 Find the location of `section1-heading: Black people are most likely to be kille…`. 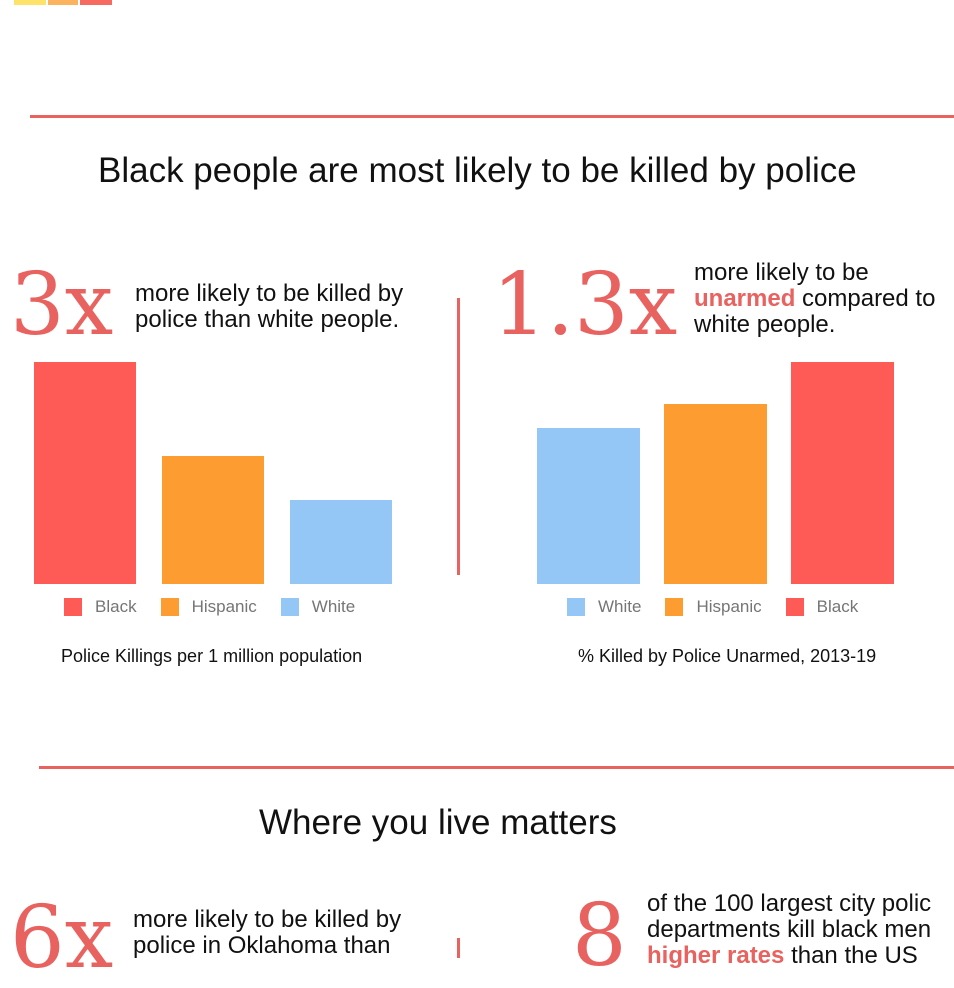

section1-heading: Black people are most likely to be kille… is located at coordinates (477, 170).